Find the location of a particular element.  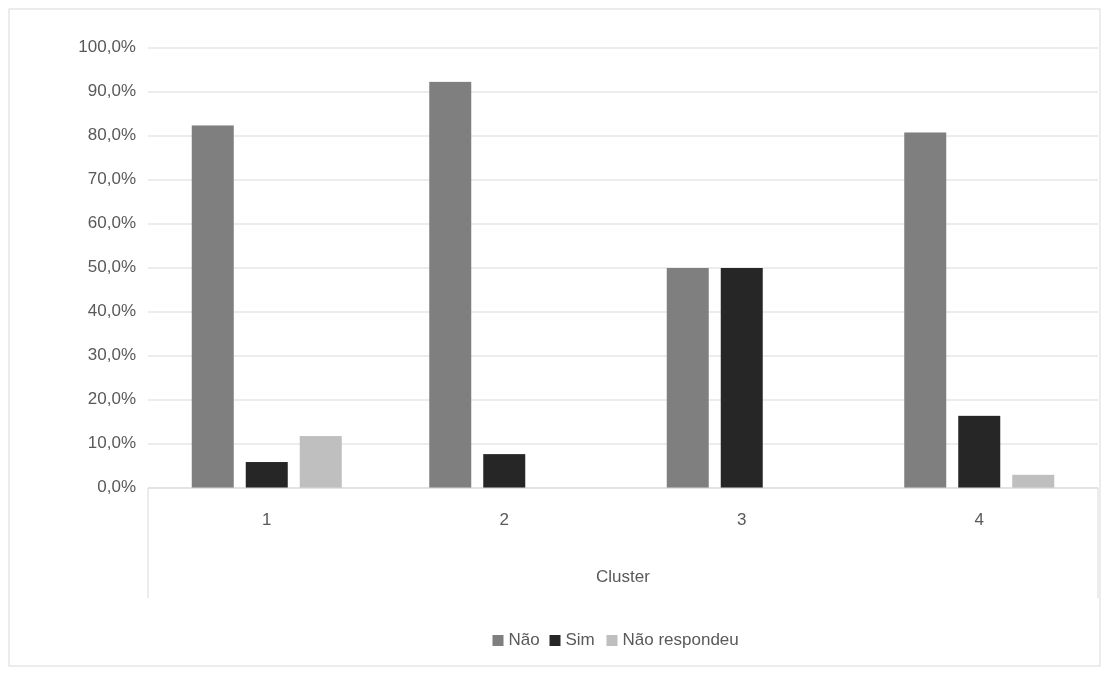

y-tick-label: 70,0% is located at coordinates (111, 179).